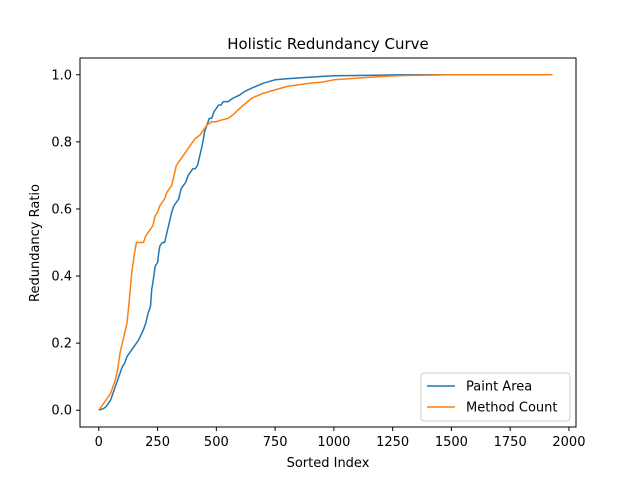 This screenshot has height=480, width=640. What do you see at coordinates (333, 442) in the screenshot?
I see `x-tick-label: 1000` at bounding box center [333, 442].